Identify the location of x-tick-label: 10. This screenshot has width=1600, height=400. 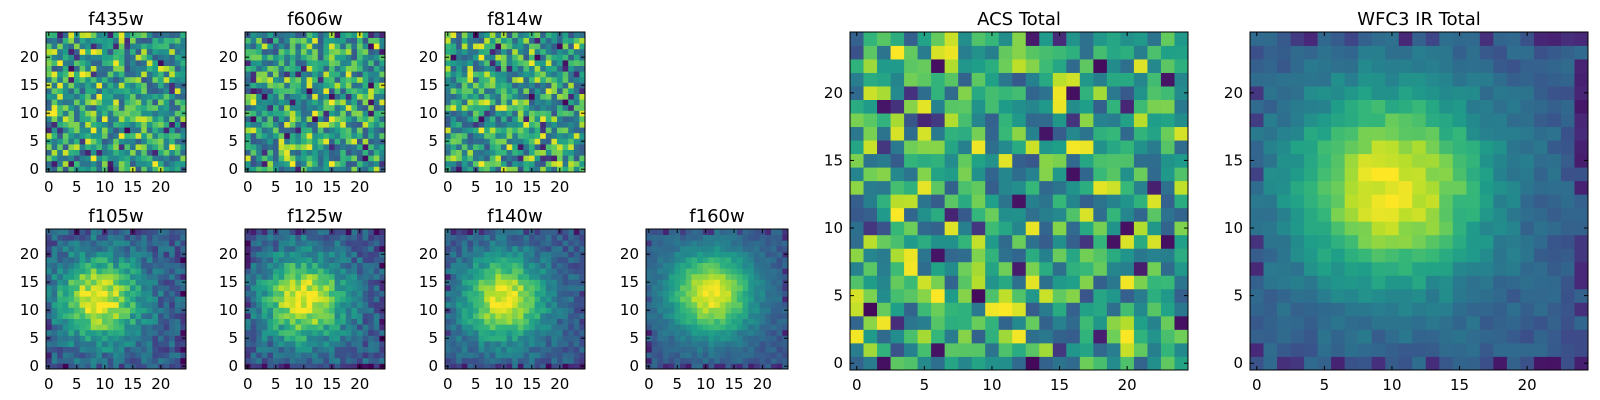
(503, 187).